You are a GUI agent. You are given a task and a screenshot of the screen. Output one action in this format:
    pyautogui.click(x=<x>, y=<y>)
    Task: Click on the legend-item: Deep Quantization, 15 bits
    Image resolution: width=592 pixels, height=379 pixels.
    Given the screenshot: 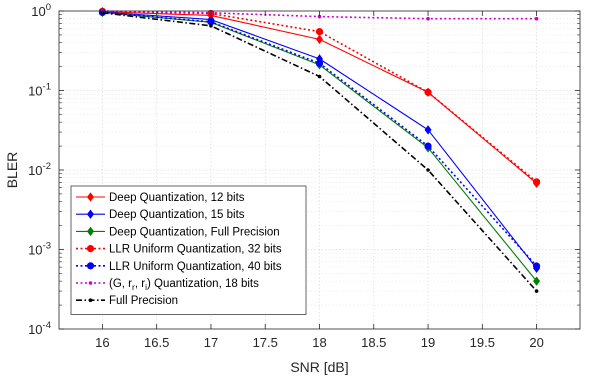 What is the action you would take?
    pyautogui.click(x=160, y=215)
    